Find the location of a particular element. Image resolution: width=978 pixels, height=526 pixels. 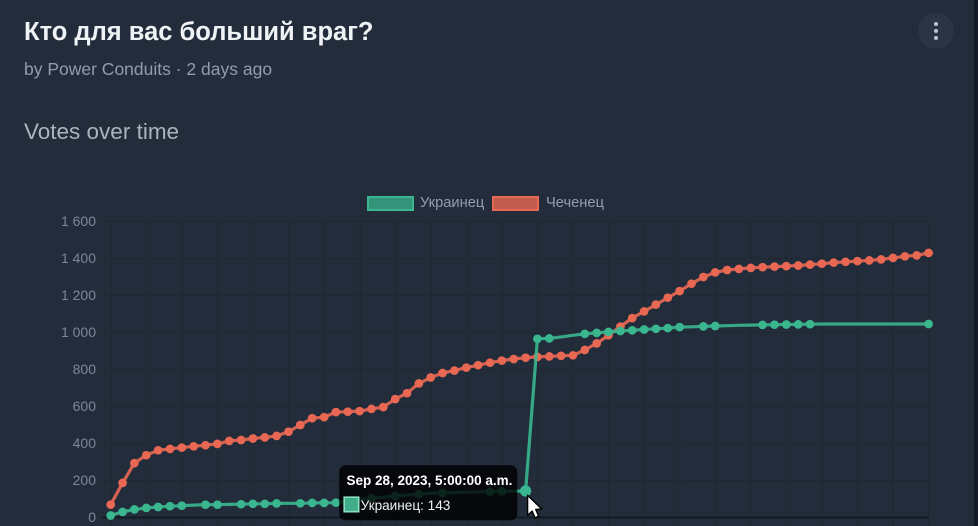

svg-text: Sep 28, 2023, 5:00:00 a.m. is located at coordinates (430, 480).